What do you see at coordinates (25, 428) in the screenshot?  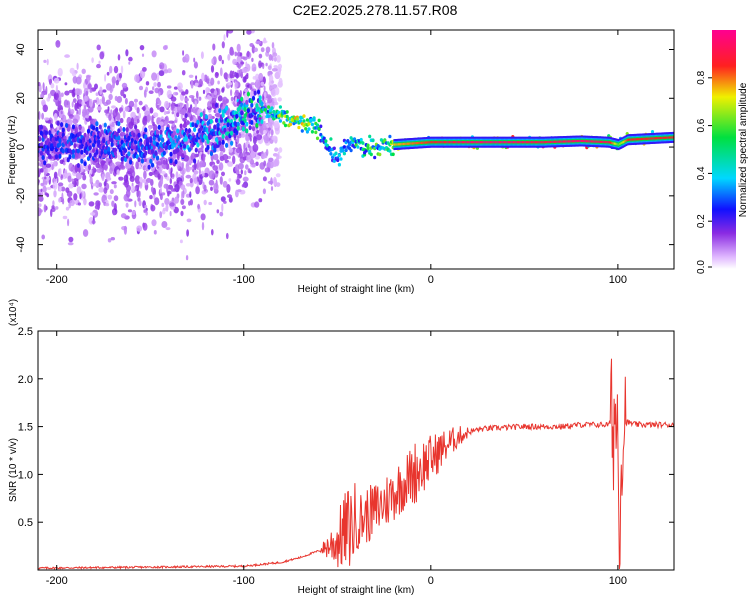 I see `y-tick-label: 1.5` at bounding box center [25, 428].